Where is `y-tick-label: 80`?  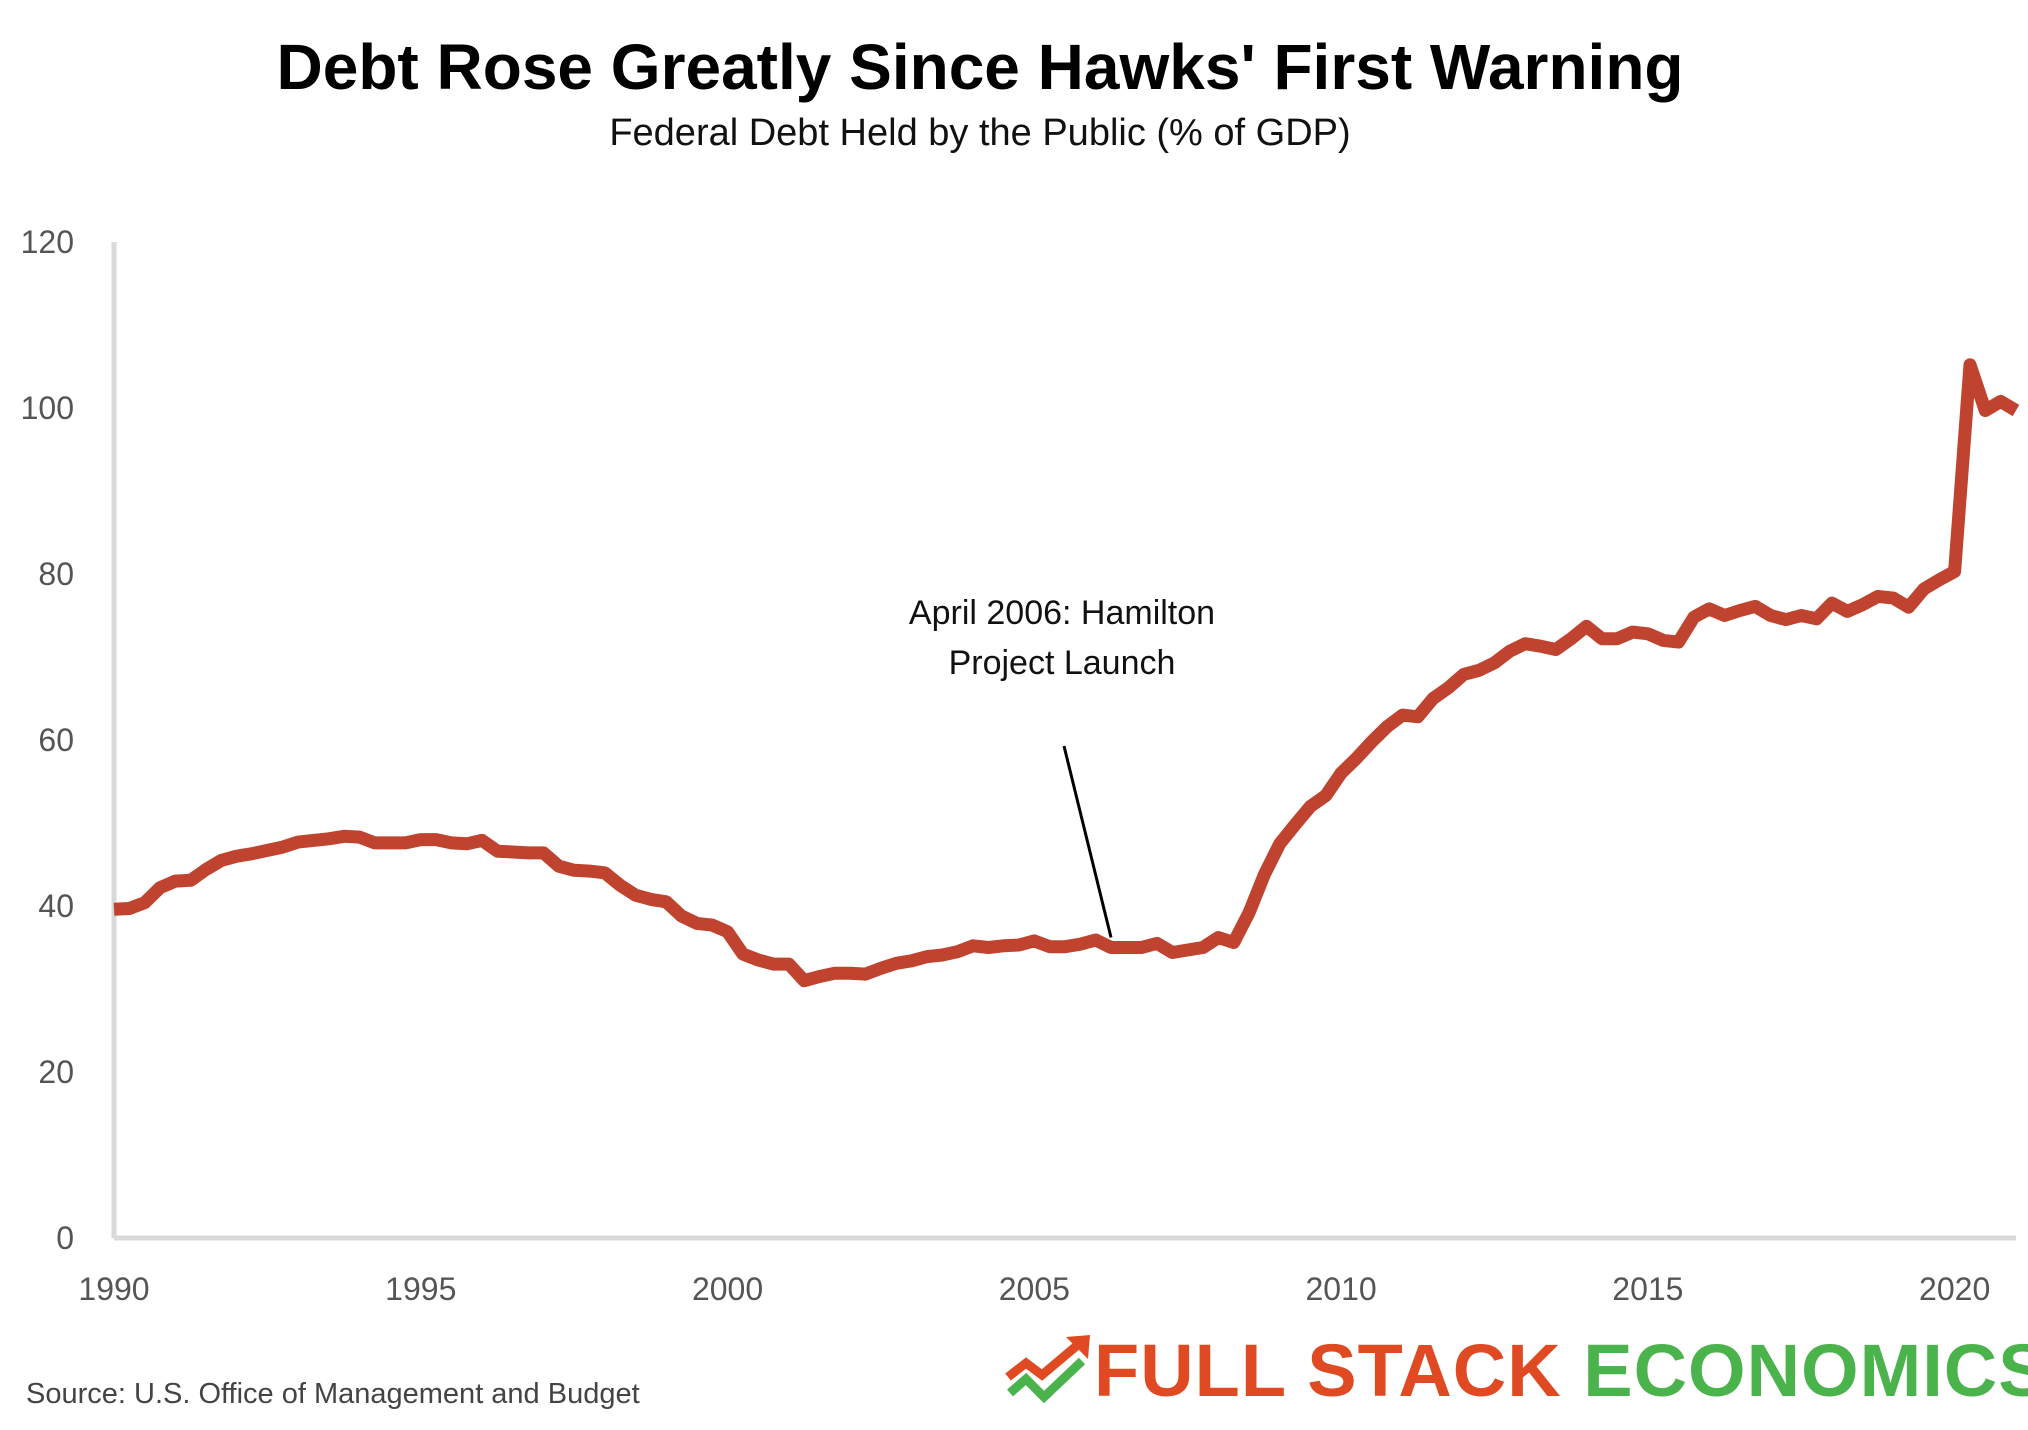
y-tick-label: 80 is located at coordinates (56, 574).